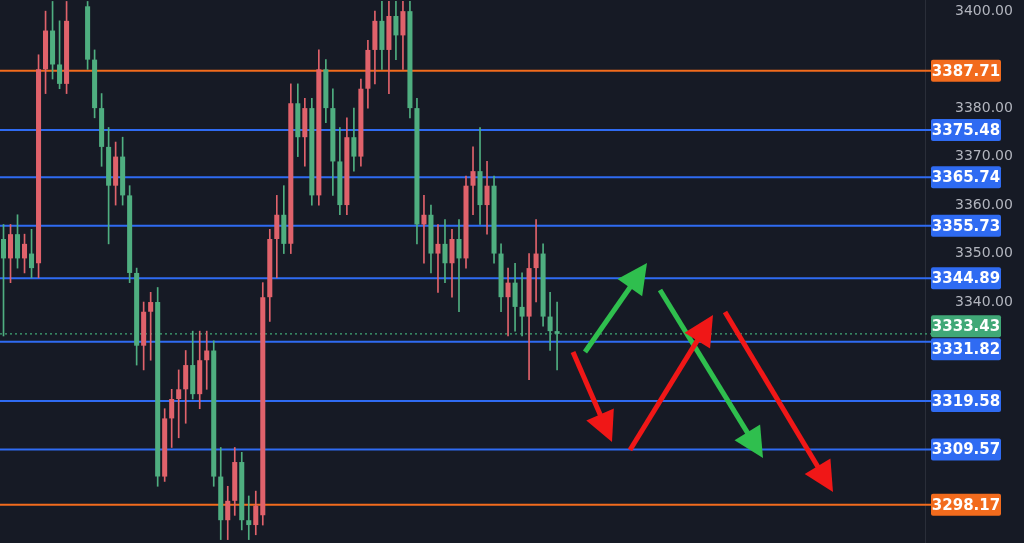 The width and height of the screenshot is (1024, 543). What do you see at coordinates (984, 252) in the screenshot?
I see `y-tick-label: 3350.00` at bounding box center [984, 252].